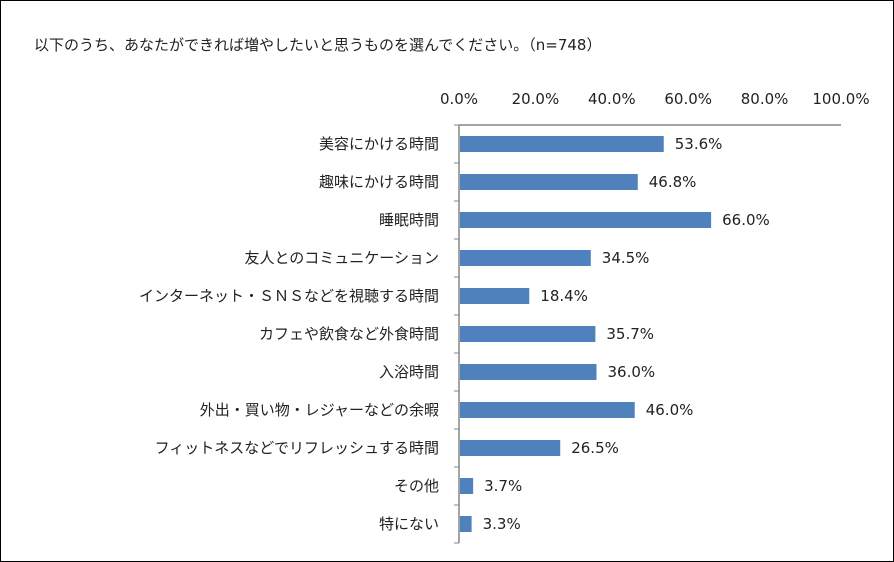 Image resolution: width=894 pixels, height=562 pixels. Describe the element at coordinates (379, 182) in the screenshot. I see `category-label: 趣味にかける時間` at that location.